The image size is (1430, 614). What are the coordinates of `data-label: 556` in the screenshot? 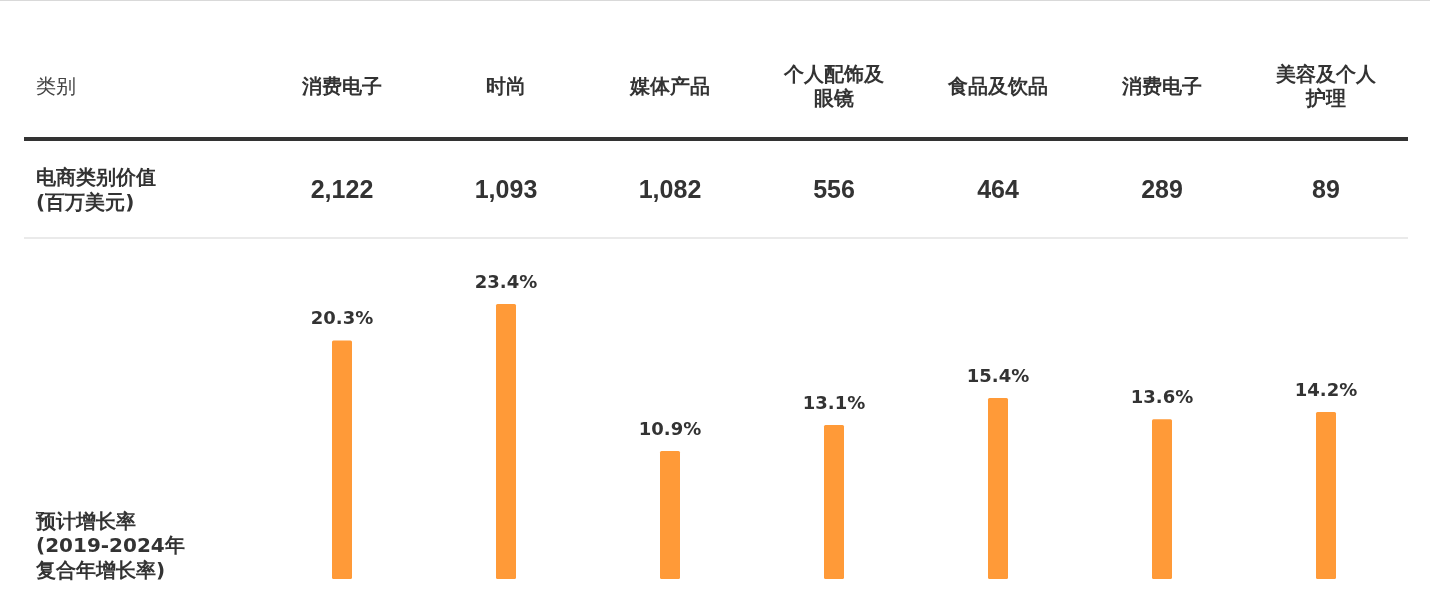 It's located at (834, 189).